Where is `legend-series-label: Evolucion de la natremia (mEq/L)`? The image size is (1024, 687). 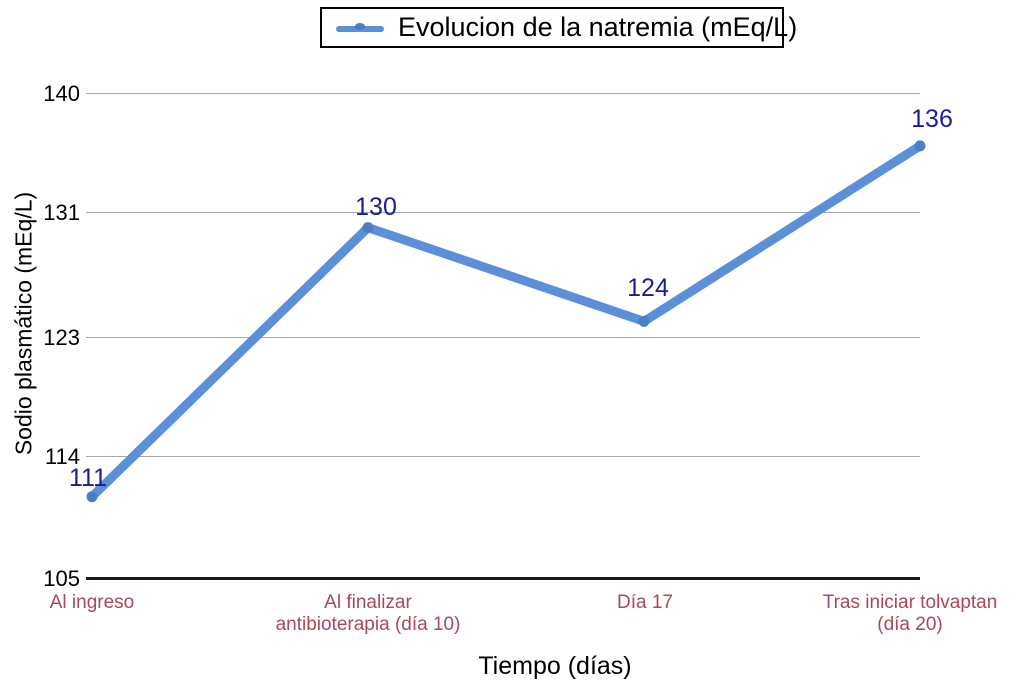 legend-series-label: Evolucion de la natremia (mEq/L) is located at coordinates (598, 27).